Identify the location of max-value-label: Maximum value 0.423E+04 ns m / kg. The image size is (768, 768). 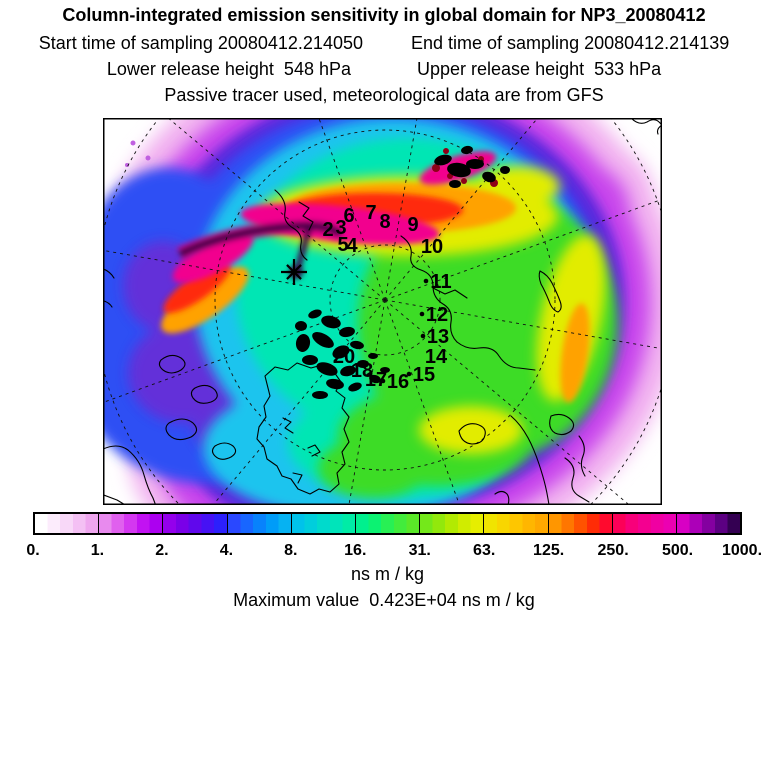
(384, 600).